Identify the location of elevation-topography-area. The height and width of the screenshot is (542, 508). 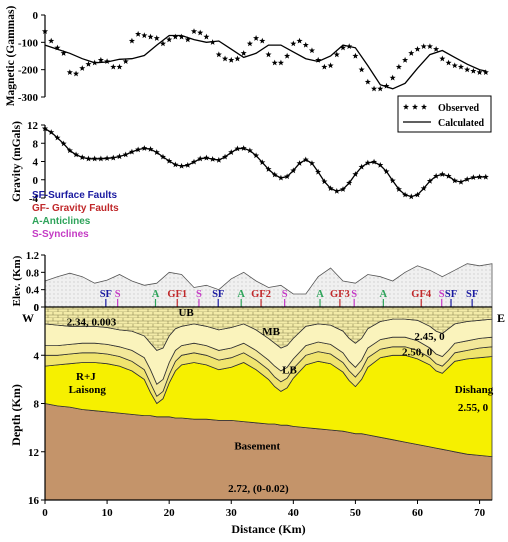
(268, 285).